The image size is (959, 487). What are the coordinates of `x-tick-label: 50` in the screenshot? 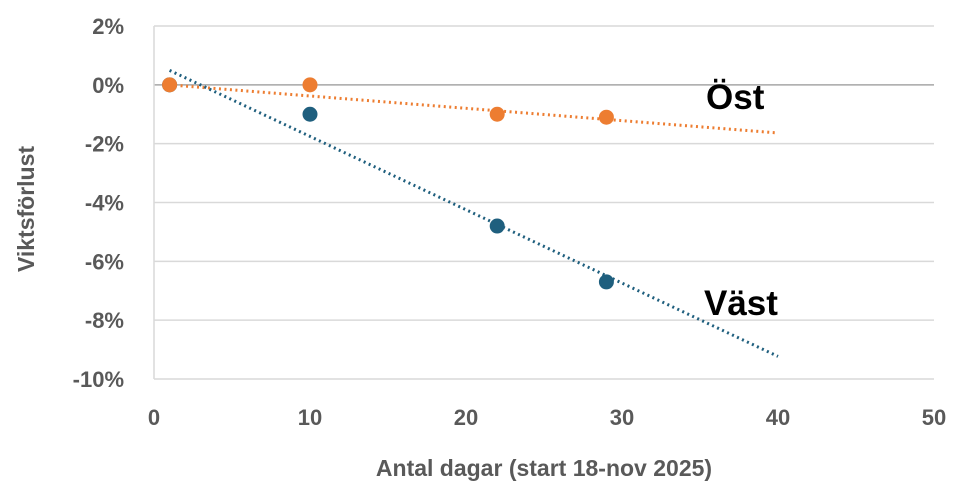 It's located at (934, 417).